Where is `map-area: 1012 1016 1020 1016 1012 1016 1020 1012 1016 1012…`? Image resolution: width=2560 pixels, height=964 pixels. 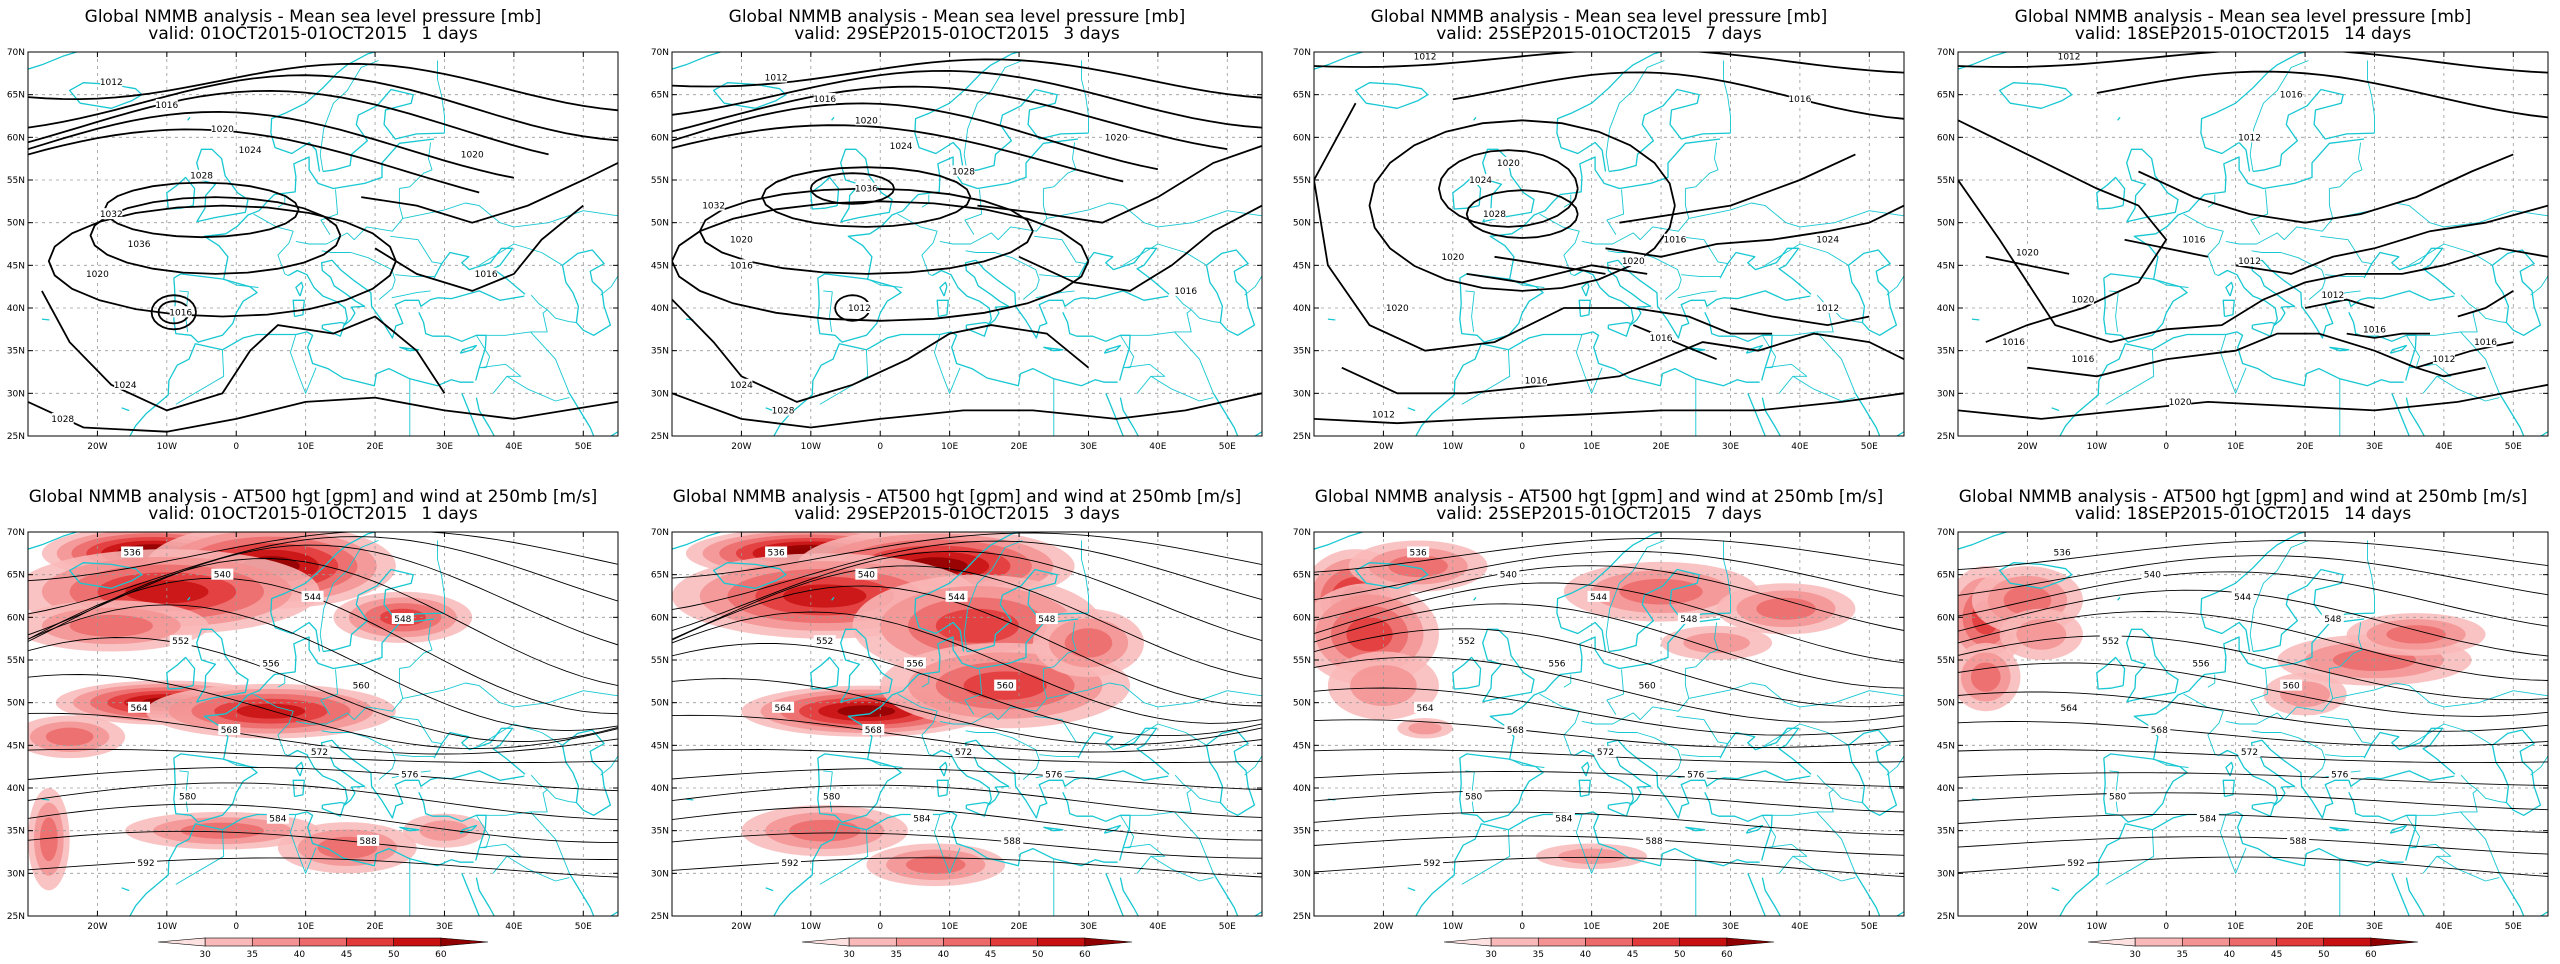
map-area: 1012 1016 1020 1016 1012 1016 1020 1012 1016 1012… is located at coordinates (2253, 244).